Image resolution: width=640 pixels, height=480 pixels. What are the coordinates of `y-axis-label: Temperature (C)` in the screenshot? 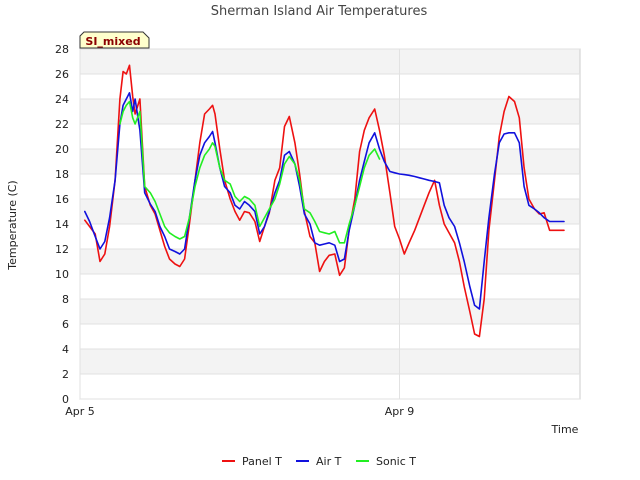 It's located at (12, 225).